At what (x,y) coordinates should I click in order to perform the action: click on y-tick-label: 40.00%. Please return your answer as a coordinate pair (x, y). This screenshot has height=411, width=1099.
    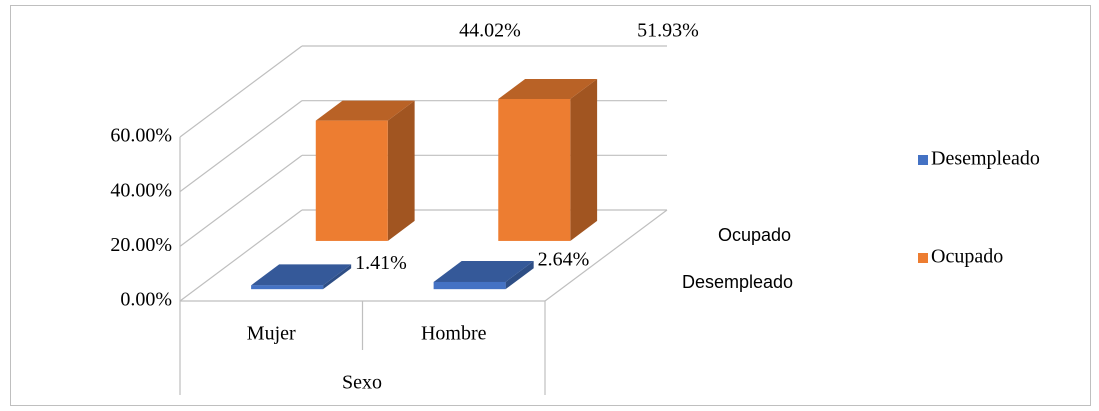
    Looking at the image, I should click on (141, 190).